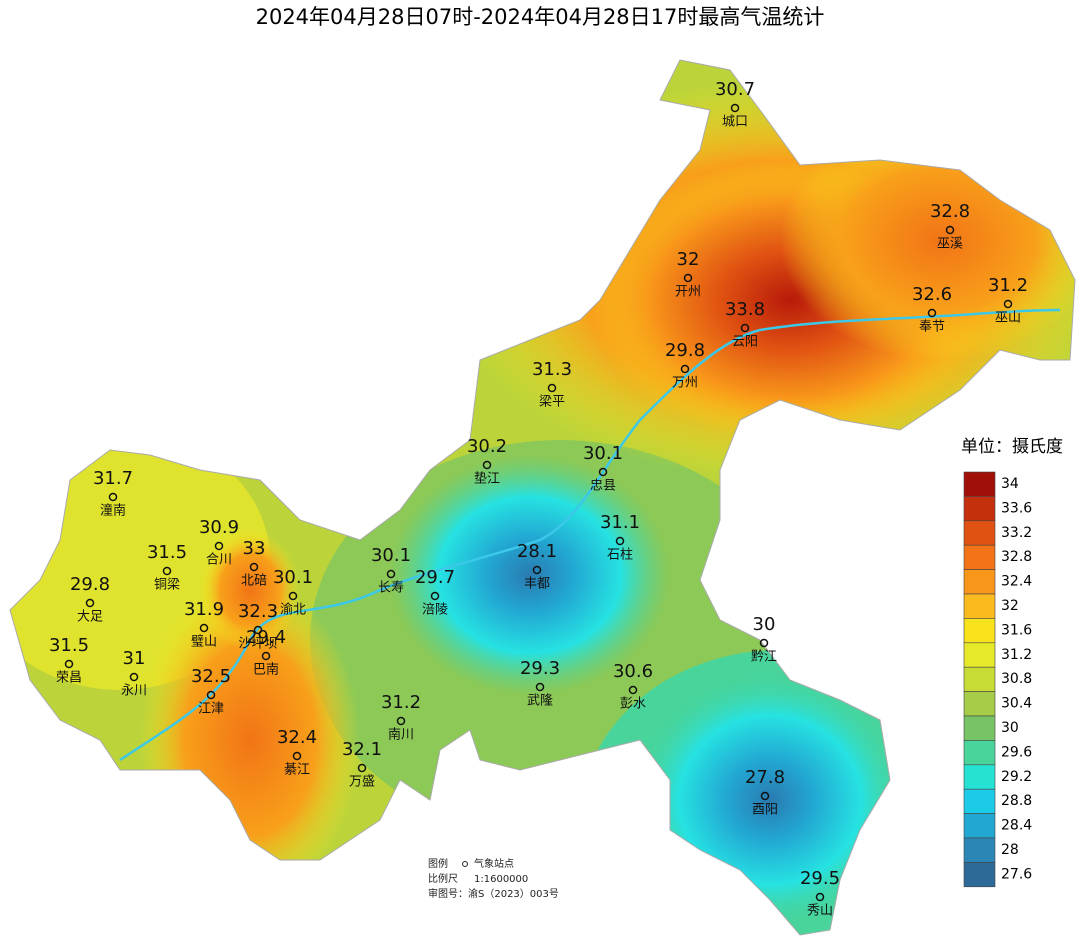 The height and width of the screenshot is (946, 1080). I want to click on station-name: 永川, so click(134, 691).